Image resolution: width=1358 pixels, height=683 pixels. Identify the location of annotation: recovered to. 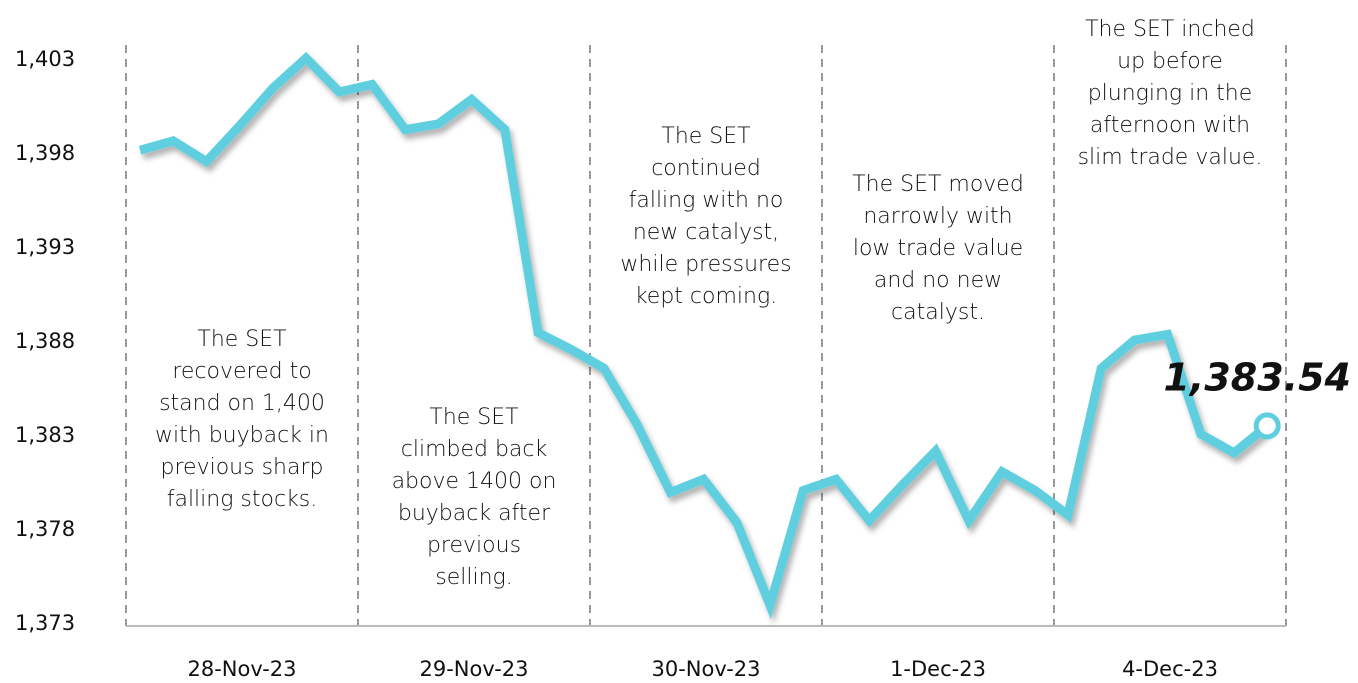
(241, 371).